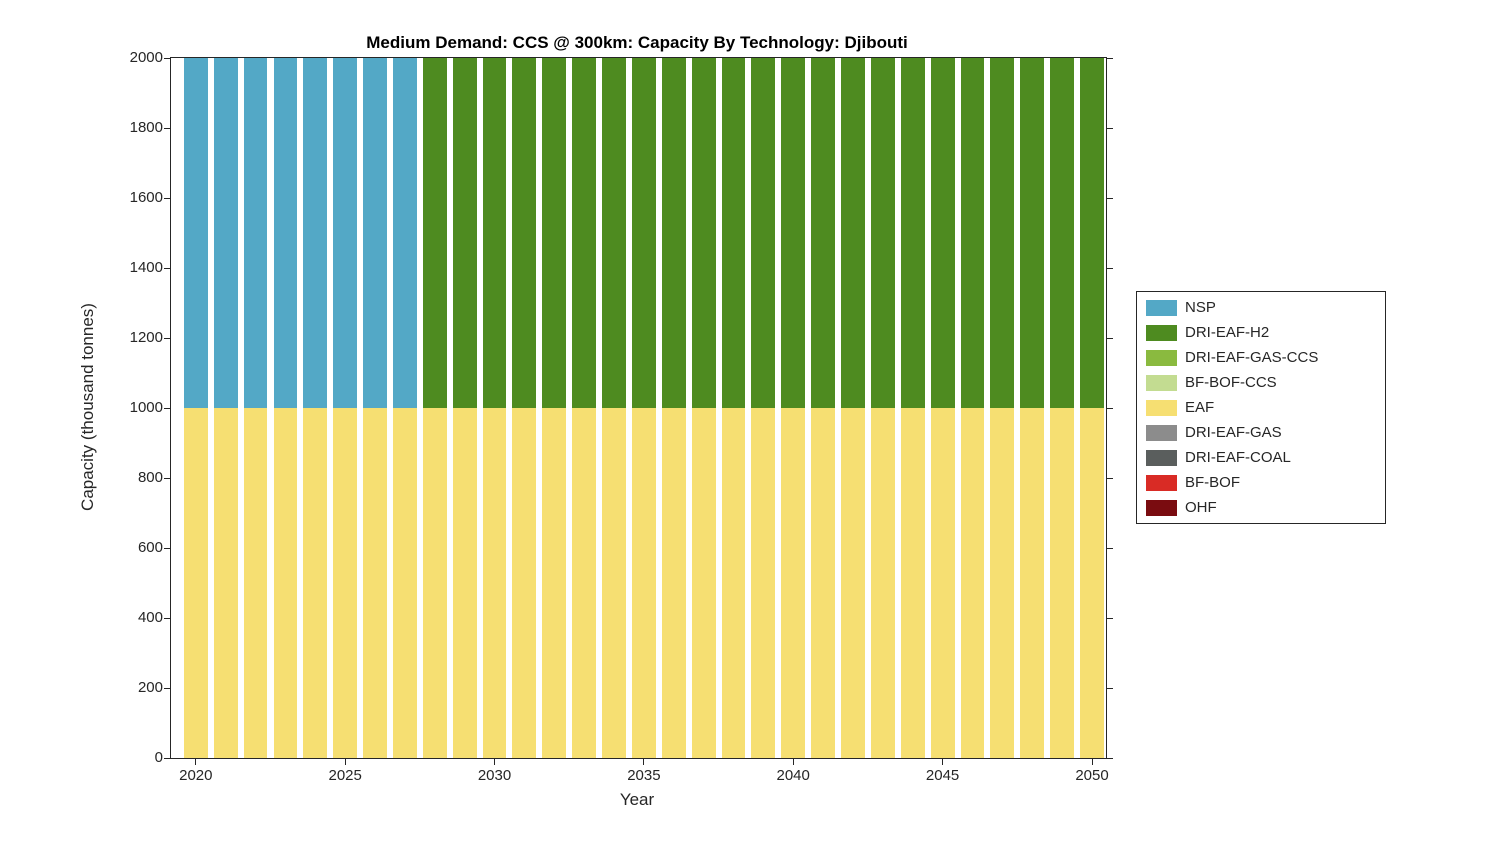  What do you see at coordinates (146, 127) in the screenshot?
I see `y-tick-label: 1800` at bounding box center [146, 127].